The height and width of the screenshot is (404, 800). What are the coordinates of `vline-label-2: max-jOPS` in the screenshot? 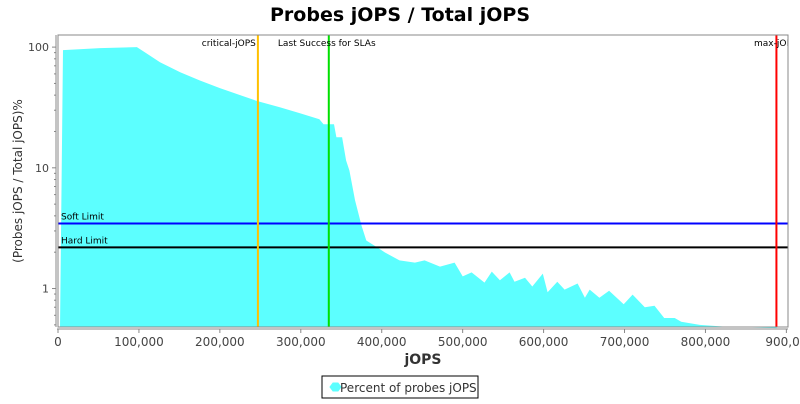 It's located at (776, 44).